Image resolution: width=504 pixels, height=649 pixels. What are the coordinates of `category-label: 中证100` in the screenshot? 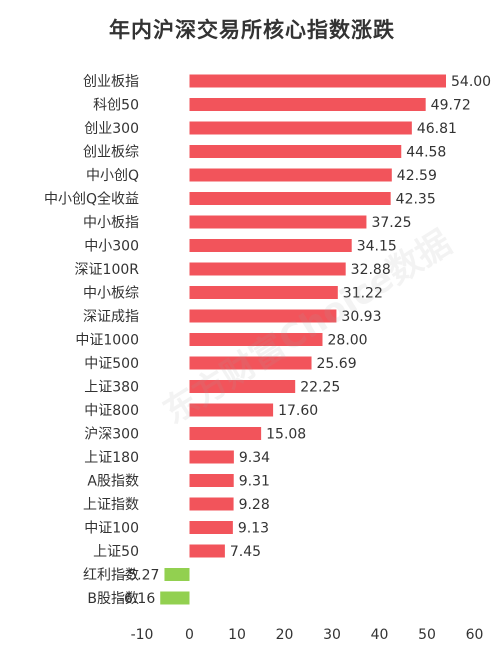 It's located at (111, 529).